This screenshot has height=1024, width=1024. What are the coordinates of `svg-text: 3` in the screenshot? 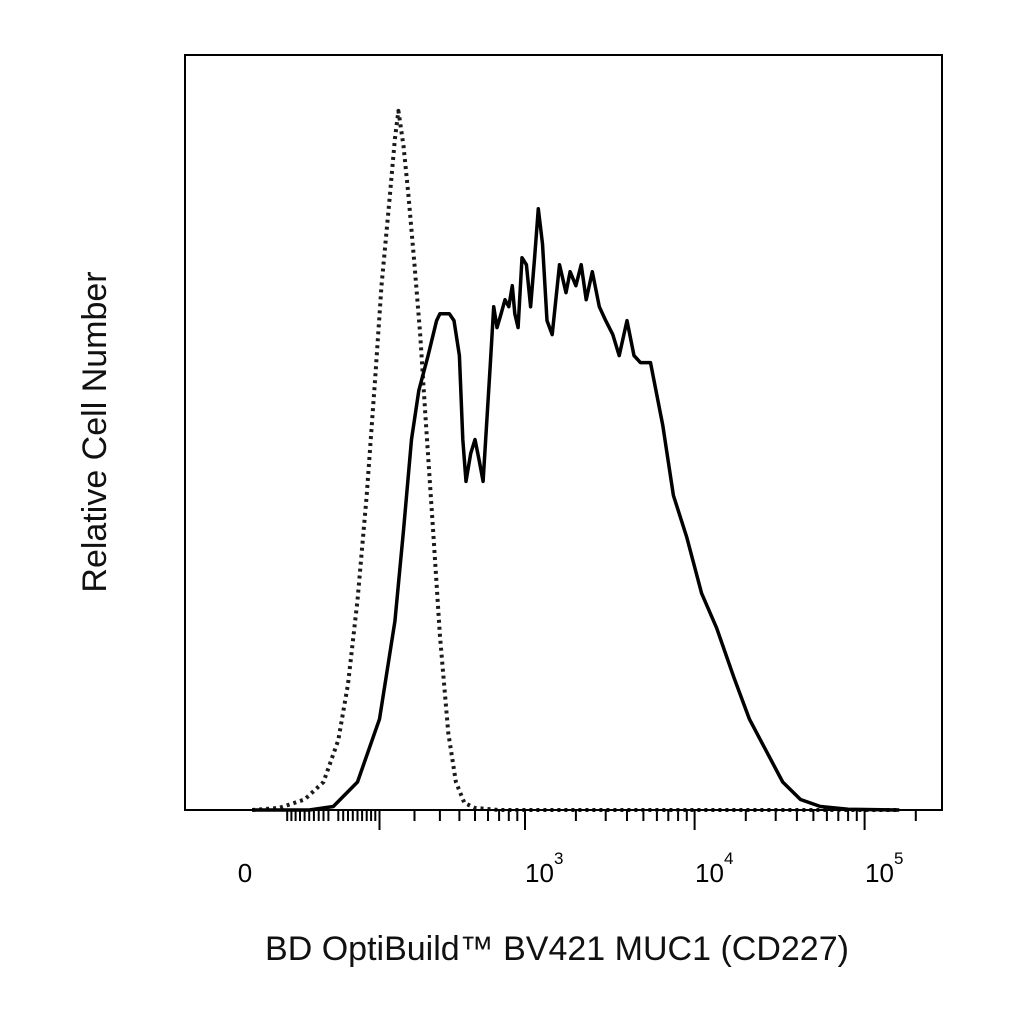 It's located at (558, 858).